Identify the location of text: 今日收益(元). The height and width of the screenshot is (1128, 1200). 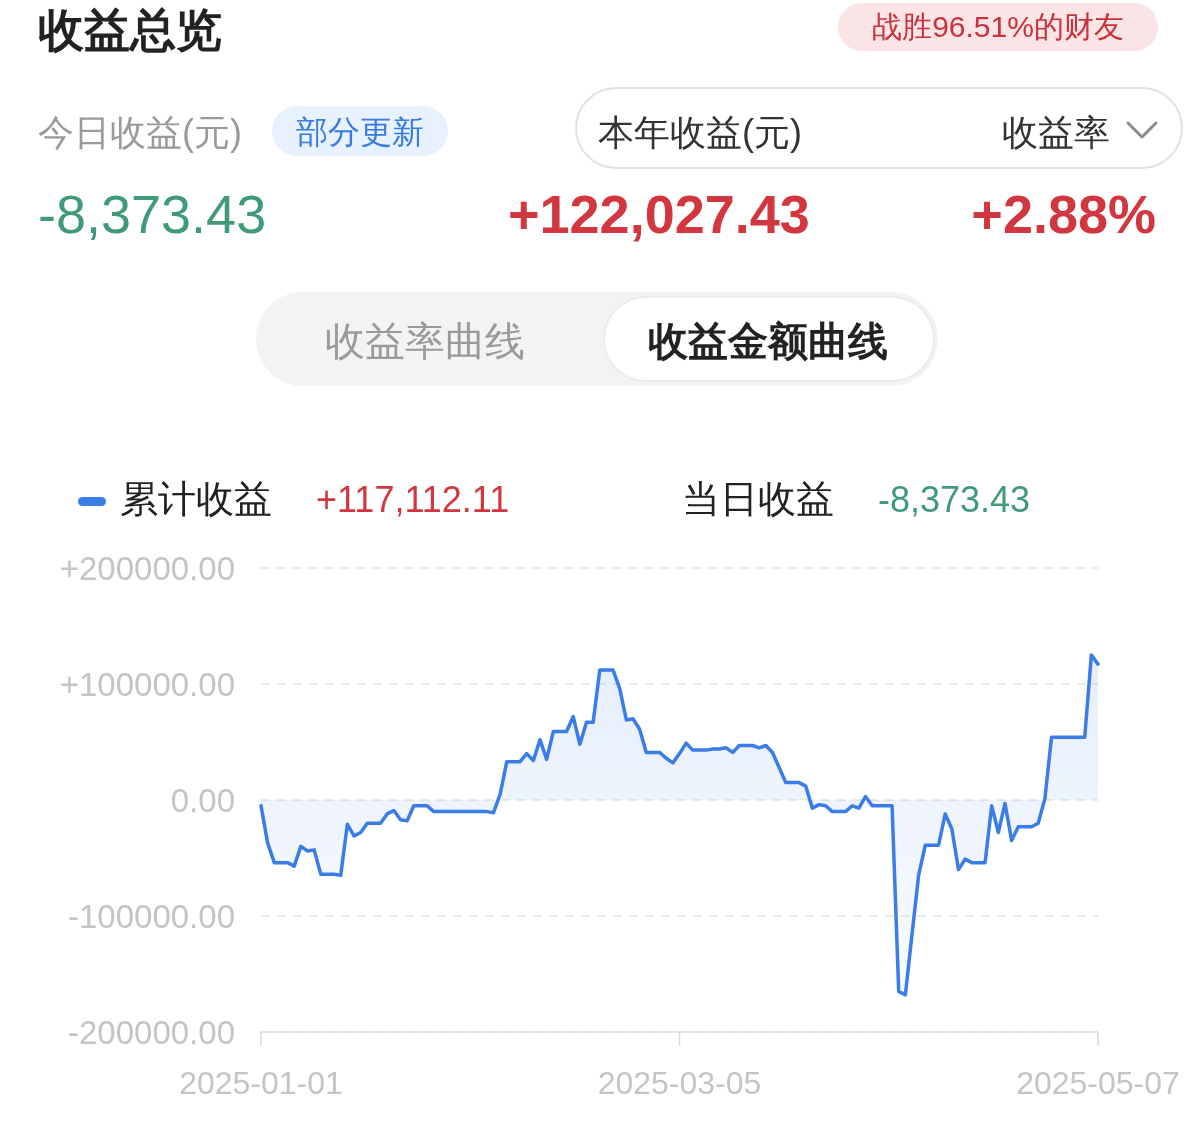
(140, 132).